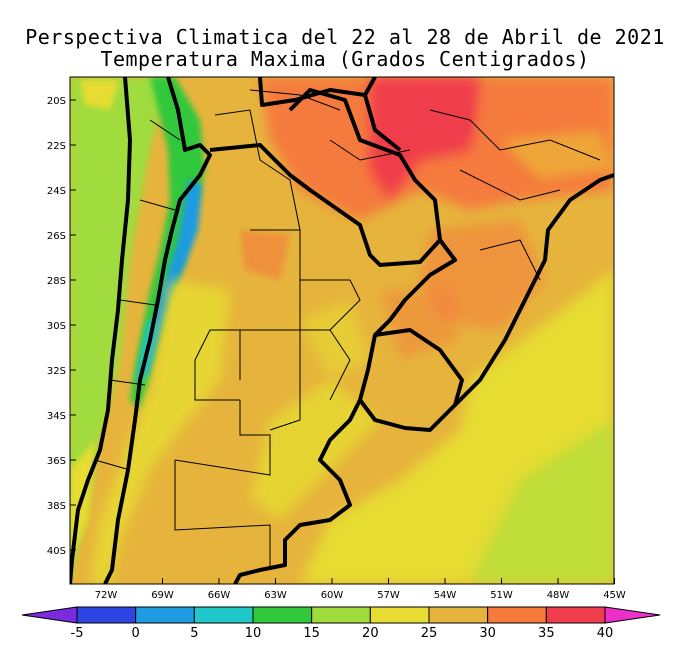 The image size is (690, 656). What do you see at coordinates (49, 615) in the screenshot?
I see `colorbar-left-arrow` at bounding box center [49, 615].